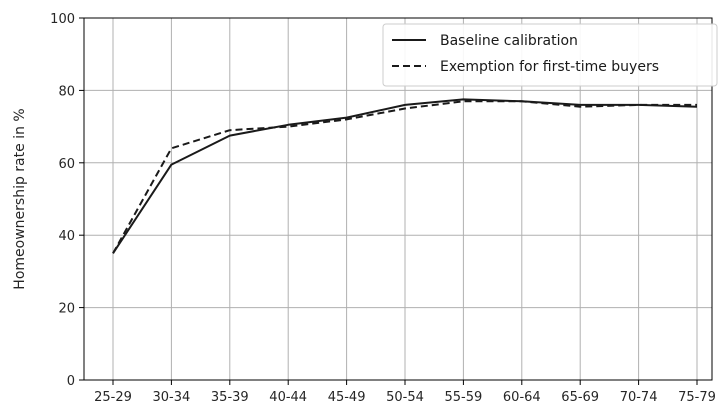 This screenshot has height=409, width=726. Describe the element at coordinates (66, 236) in the screenshot. I see `y-tick-label: 40` at that location.